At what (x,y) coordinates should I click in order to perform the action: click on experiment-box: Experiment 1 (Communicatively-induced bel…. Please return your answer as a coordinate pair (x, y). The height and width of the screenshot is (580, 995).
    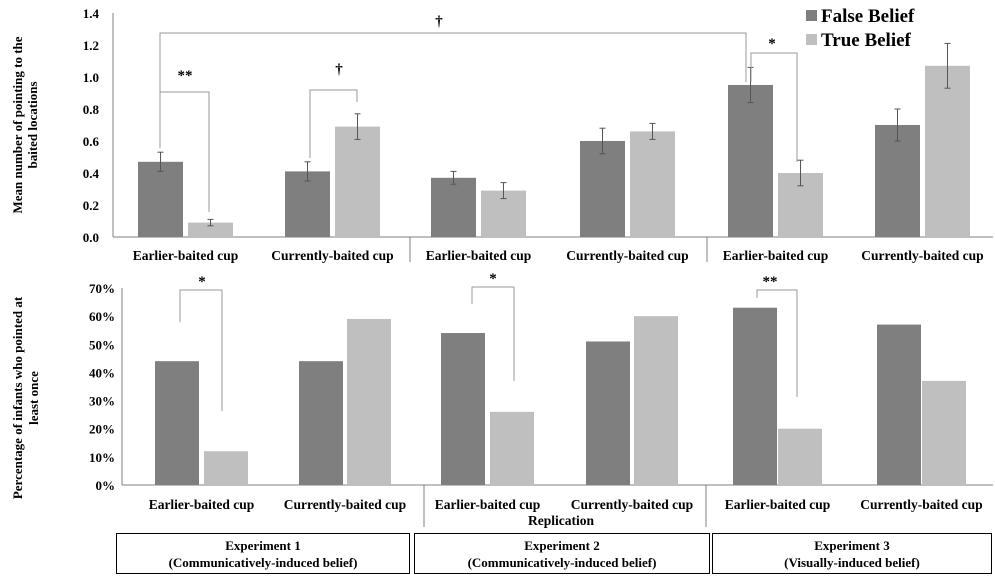
    Looking at the image, I should click on (263, 553).